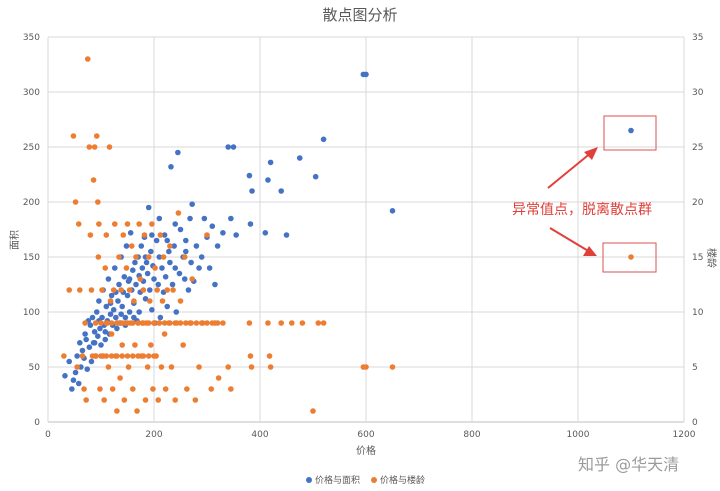 Image resolution: width=720 pixels, height=491 pixels. I want to click on legend-marker-price-area, so click(309, 480).